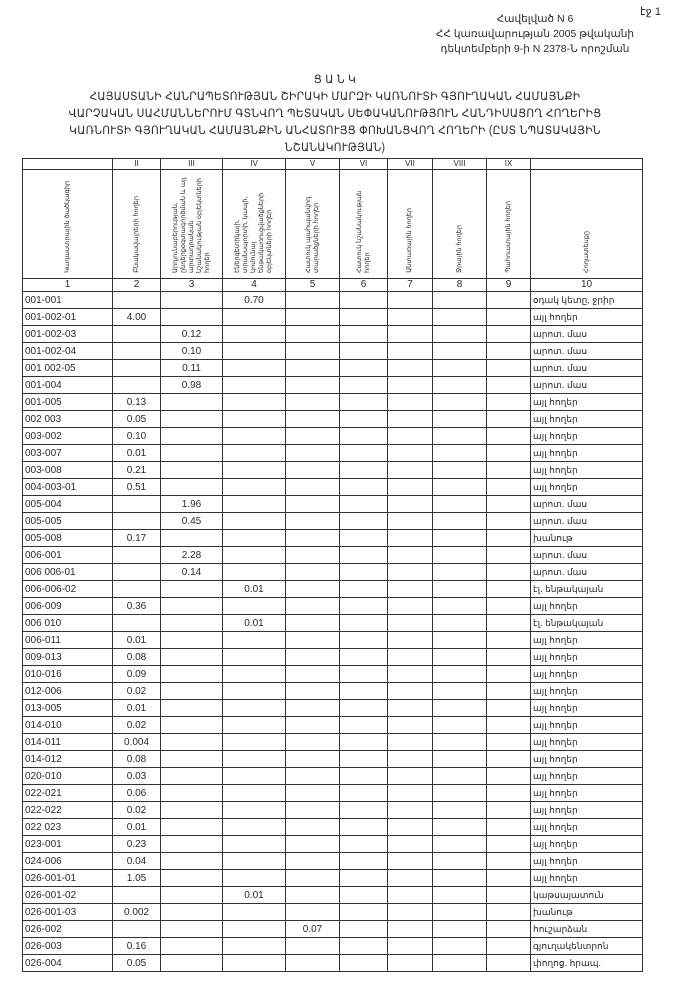 Image resolution: width=679 pixels, height=983 pixels. Describe the element at coordinates (332, 929) in the screenshot. I see `table-row: 026-002 0.07 հուշարձան` at that location.